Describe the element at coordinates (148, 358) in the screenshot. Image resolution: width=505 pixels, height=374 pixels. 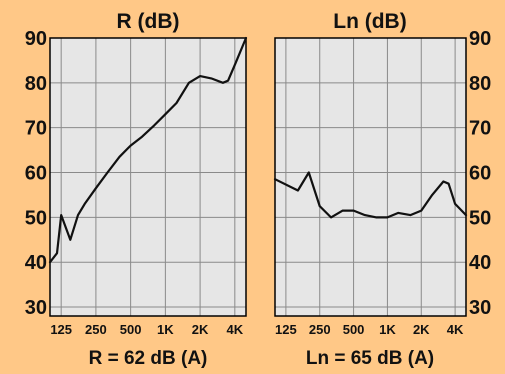
I see `rating-label: R = 62 dB (A)` at that location.